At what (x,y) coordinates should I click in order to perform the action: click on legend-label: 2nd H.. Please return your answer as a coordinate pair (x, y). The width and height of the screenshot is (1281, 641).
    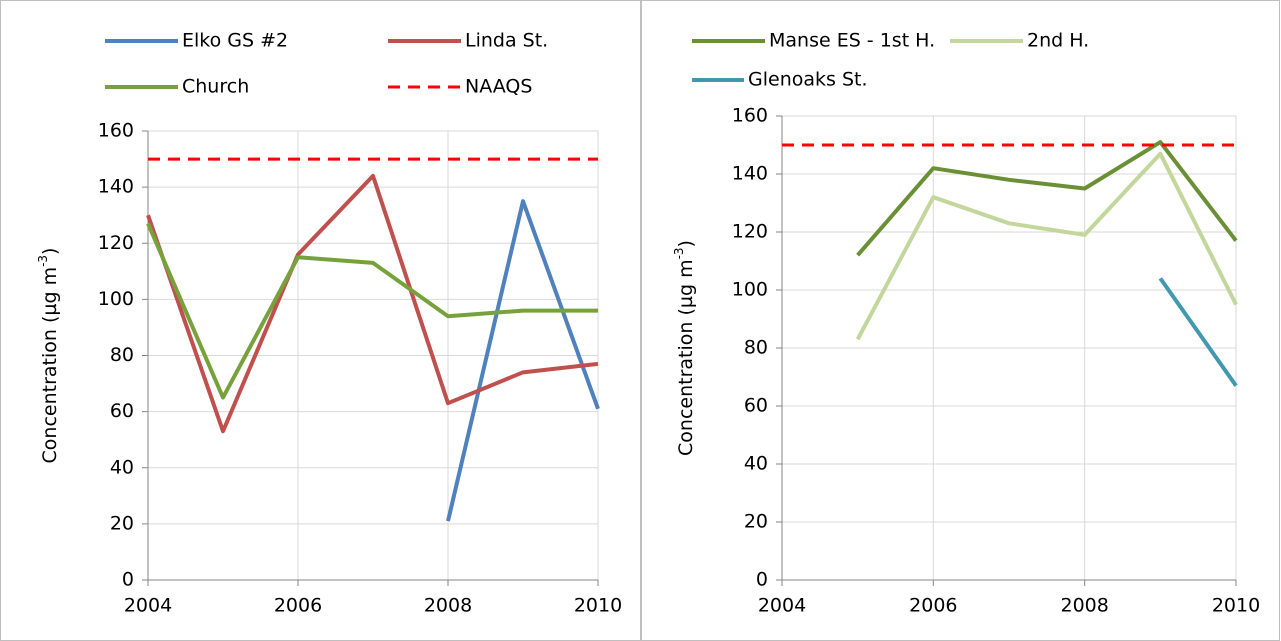
    Looking at the image, I should click on (1058, 41).